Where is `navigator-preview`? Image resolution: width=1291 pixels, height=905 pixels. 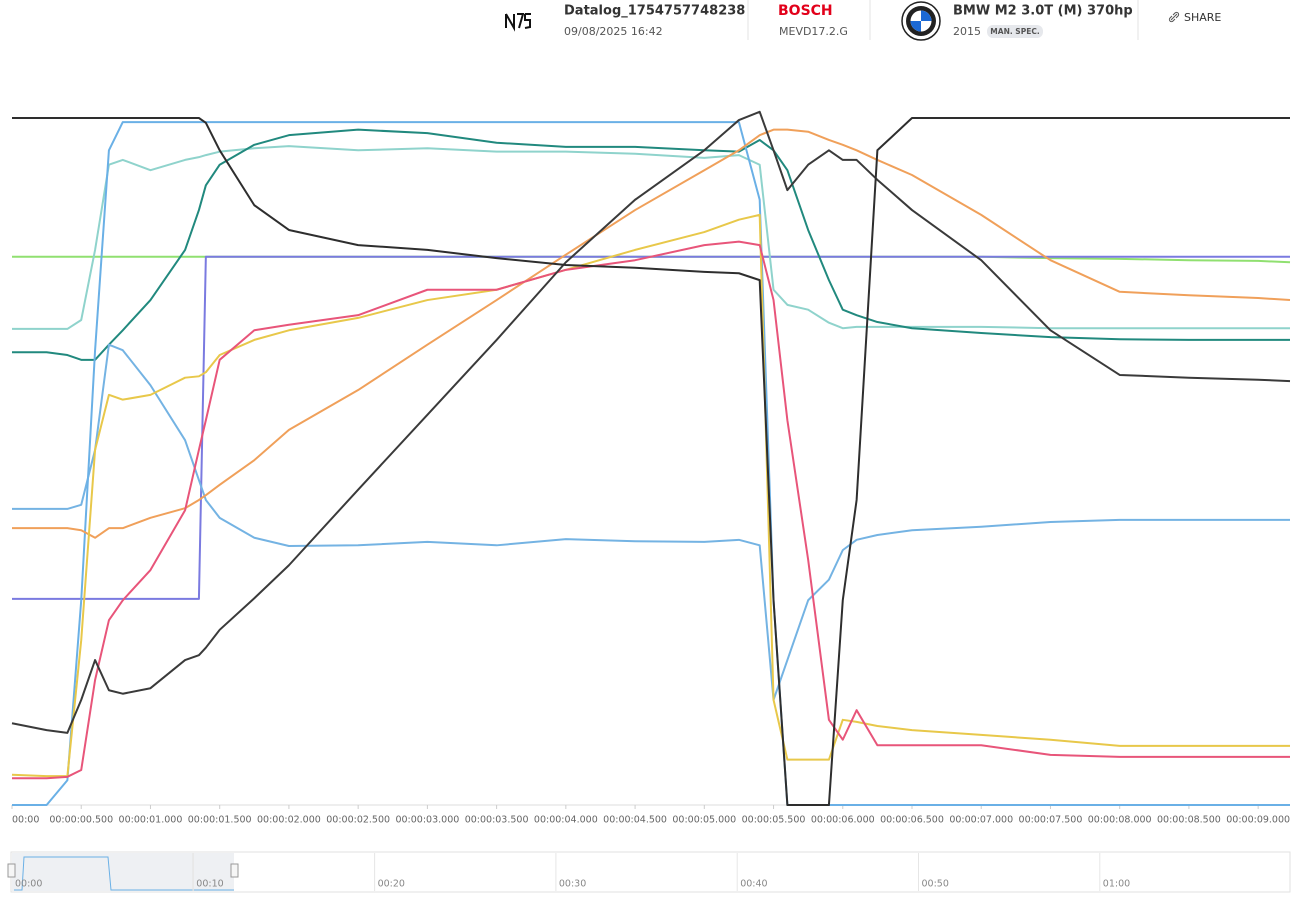 navigator-preview is located at coordinates (124, 873).